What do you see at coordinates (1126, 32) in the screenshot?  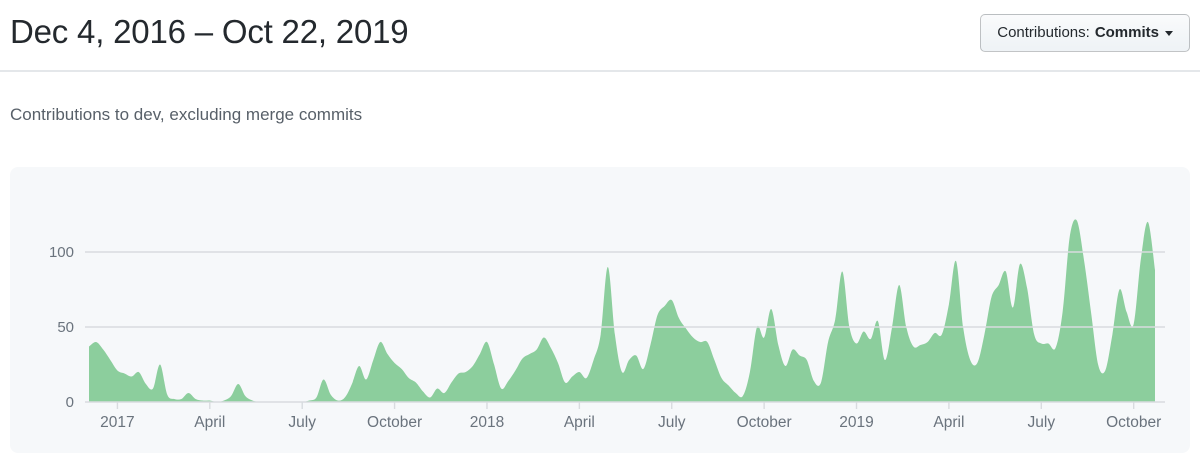 I see `contributions-button-value: Commits` at bounding box center [1126, 32].